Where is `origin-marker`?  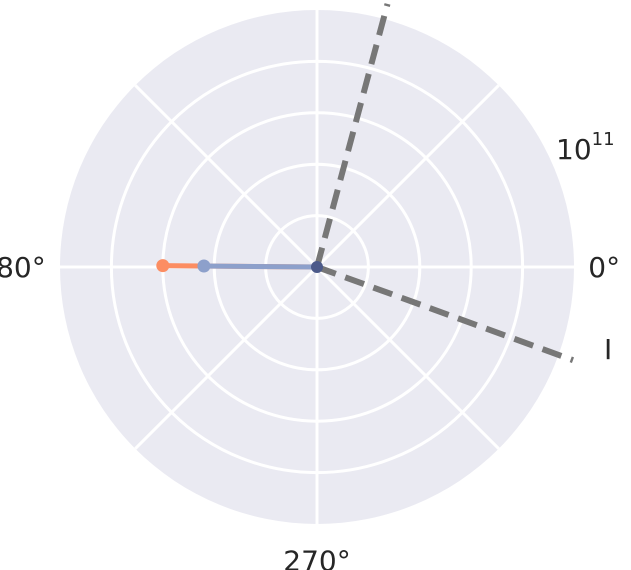 origin-marker is located at coordinates (317, 267).